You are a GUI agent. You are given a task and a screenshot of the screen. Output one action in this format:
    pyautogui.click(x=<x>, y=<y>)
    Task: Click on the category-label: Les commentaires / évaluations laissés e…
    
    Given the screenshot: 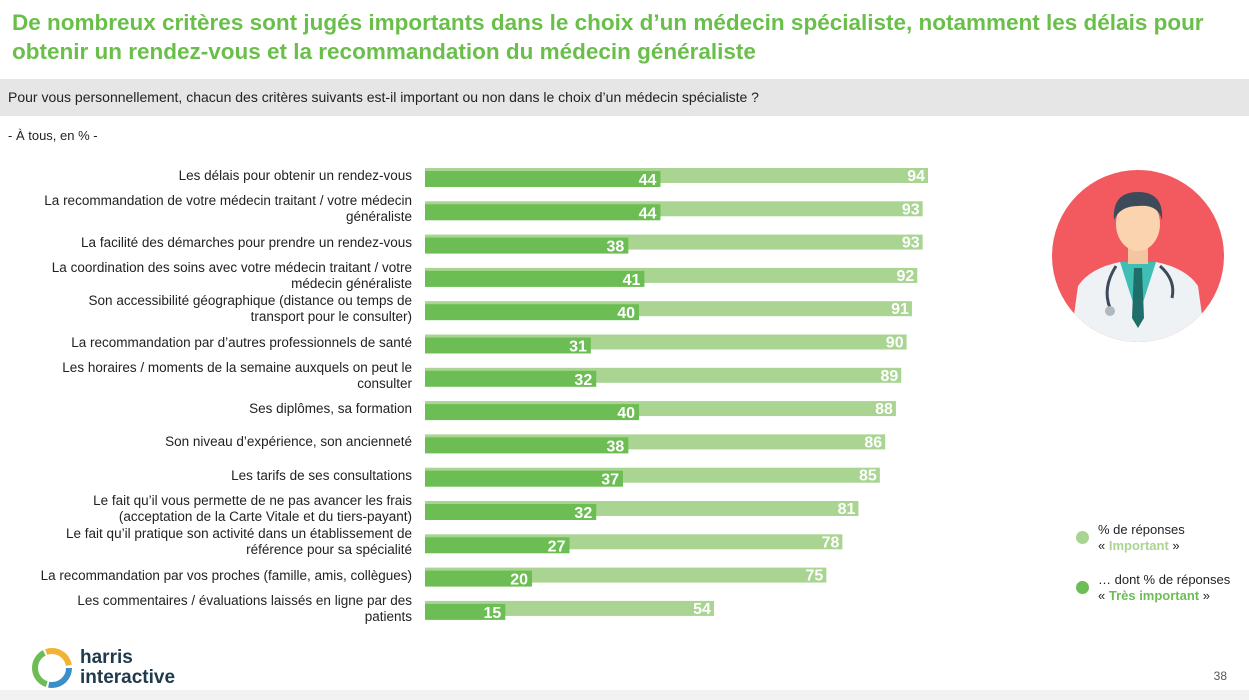 What is the action you would take?
    pyautogui.click(x=244, y=608)
    